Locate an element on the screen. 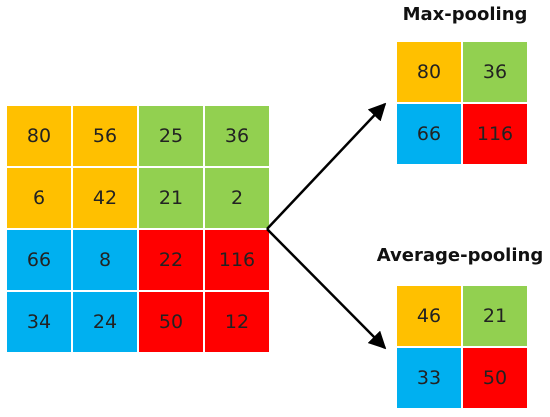  average-pooling-cell-1-1: 50 is located at coordinates (495, 378).